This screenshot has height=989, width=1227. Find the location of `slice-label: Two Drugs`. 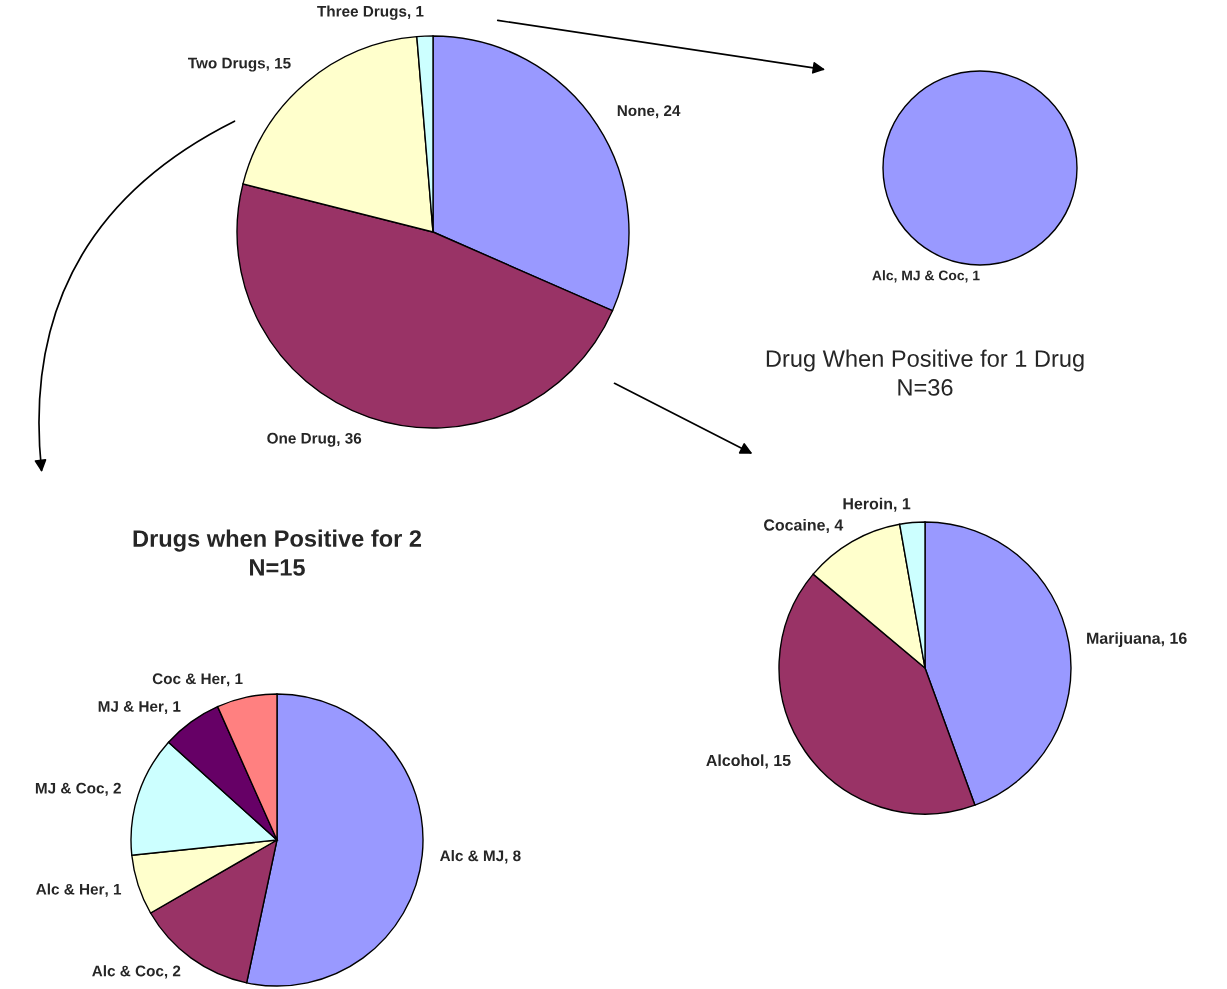

slice-label: Two Drugs is located at coordinates (227, 64).